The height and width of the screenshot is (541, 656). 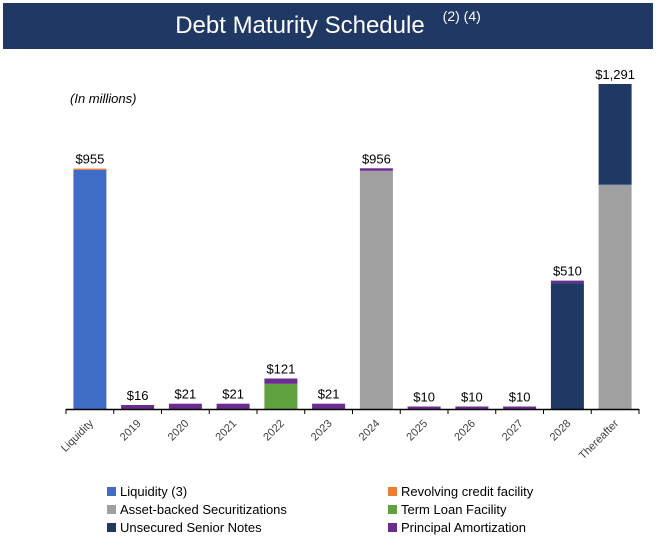 I want to click on tick-label-2020: 2020, so click(x=179, y=431).